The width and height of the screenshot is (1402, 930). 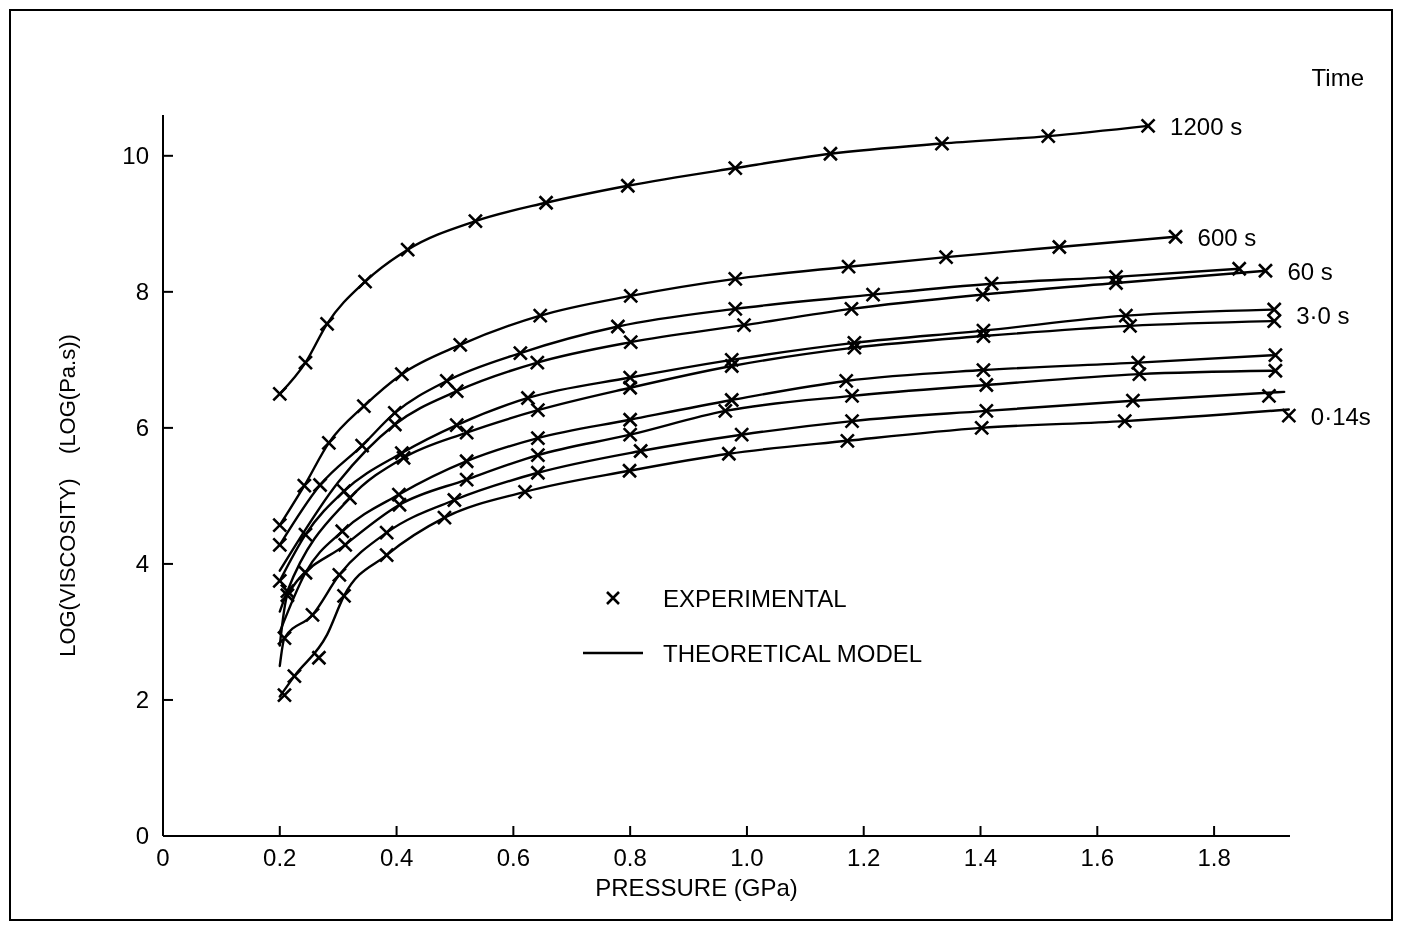 What do you see at coordinates (142, 699) in the screenshot?
I see `y-tick-label: 2` at bounding box center [142, 699].